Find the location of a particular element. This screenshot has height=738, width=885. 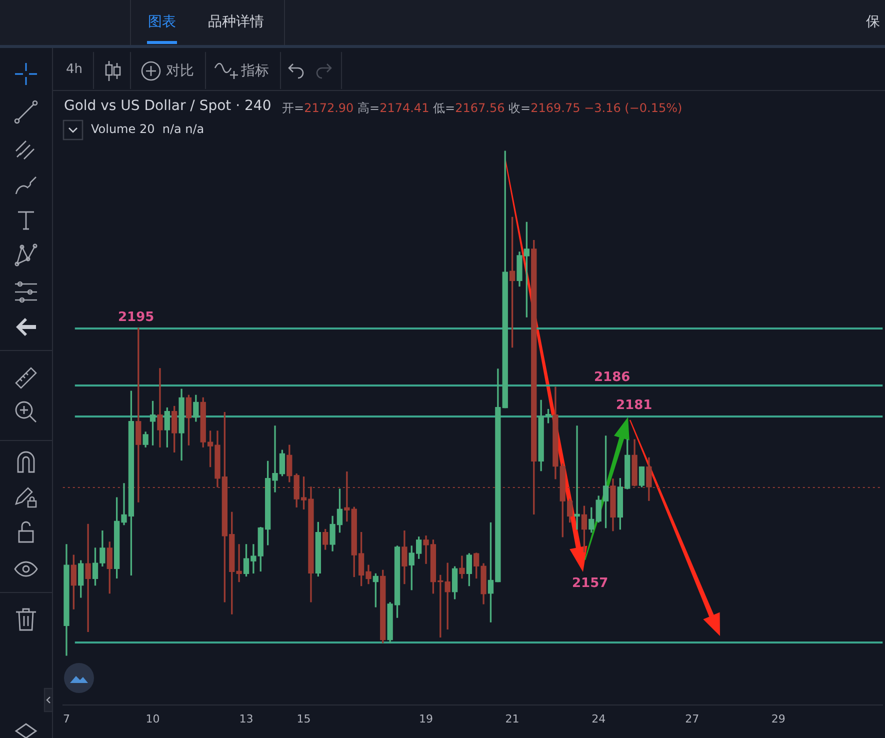

text: 指标 is located at coordinates (255, 71).